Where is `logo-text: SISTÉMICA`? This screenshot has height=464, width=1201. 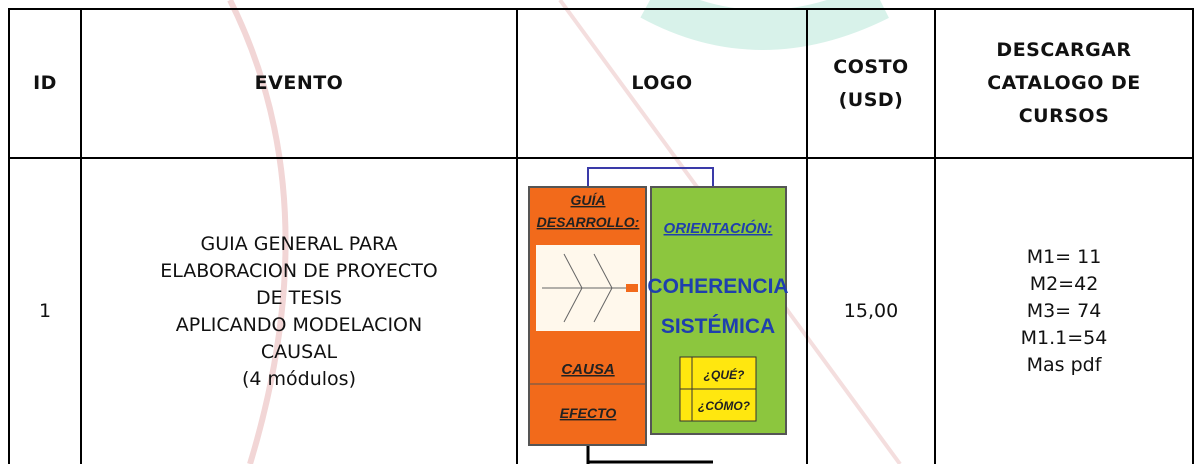 logo-text: SISTÉMICA is located at coordinates (718, 326).